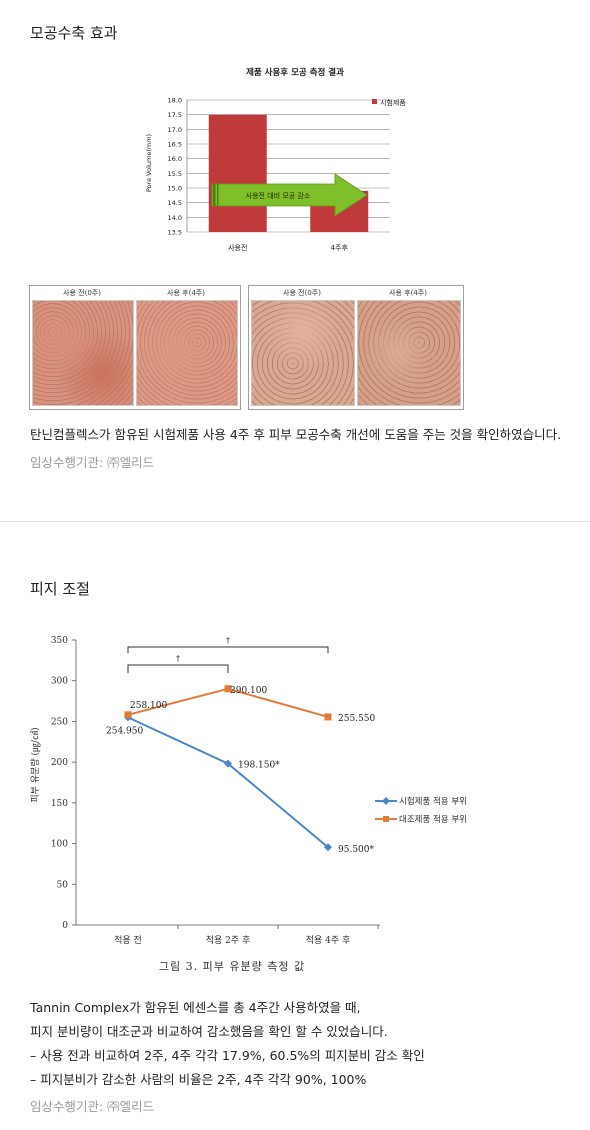 The image size is (590, 1130). I want to click on data-label: 255.550, so click(356, 719).